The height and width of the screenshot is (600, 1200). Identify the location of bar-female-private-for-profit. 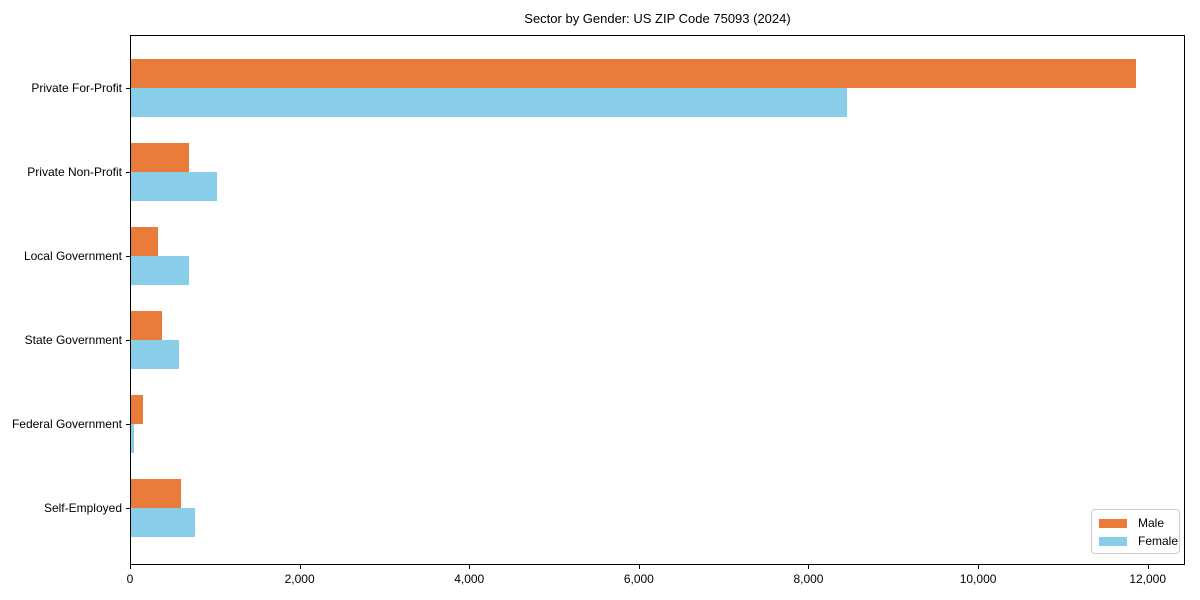
(489, 102).